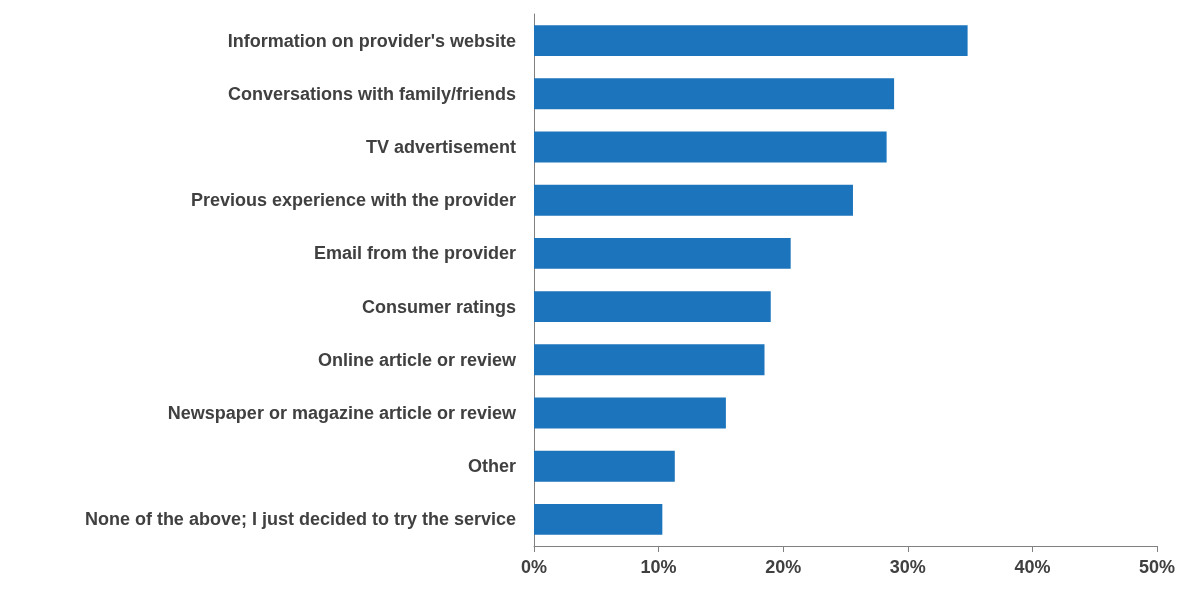 The height and width of the screenshot is (600, 1187). Describe the element at coordinates (440, 147) in the screenshot. I see `y-tick-label: TV advertisement` at that location.